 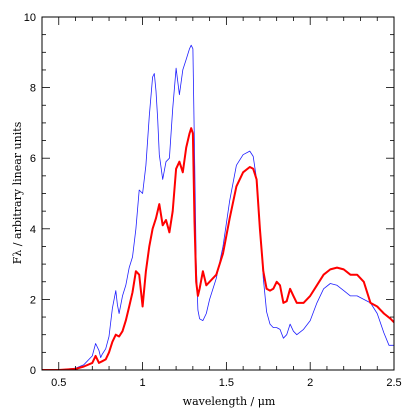 I want to click on x-tick-label: 1.5, so click(x=226, y=383).